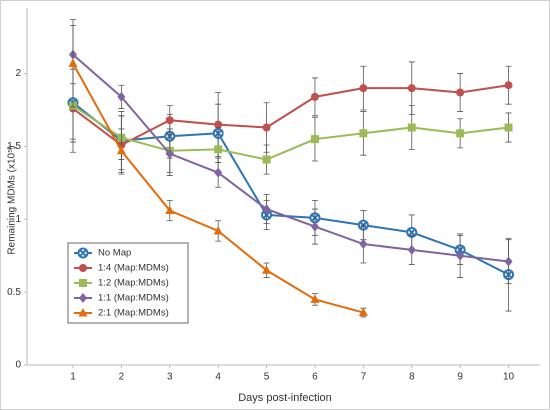 The width and height of the screenshot is (550, 410). Describe the element at coordinates (133, 268) in the screenshot. I see `legend-label: 1:4 (Map:MDMs)` at that location.